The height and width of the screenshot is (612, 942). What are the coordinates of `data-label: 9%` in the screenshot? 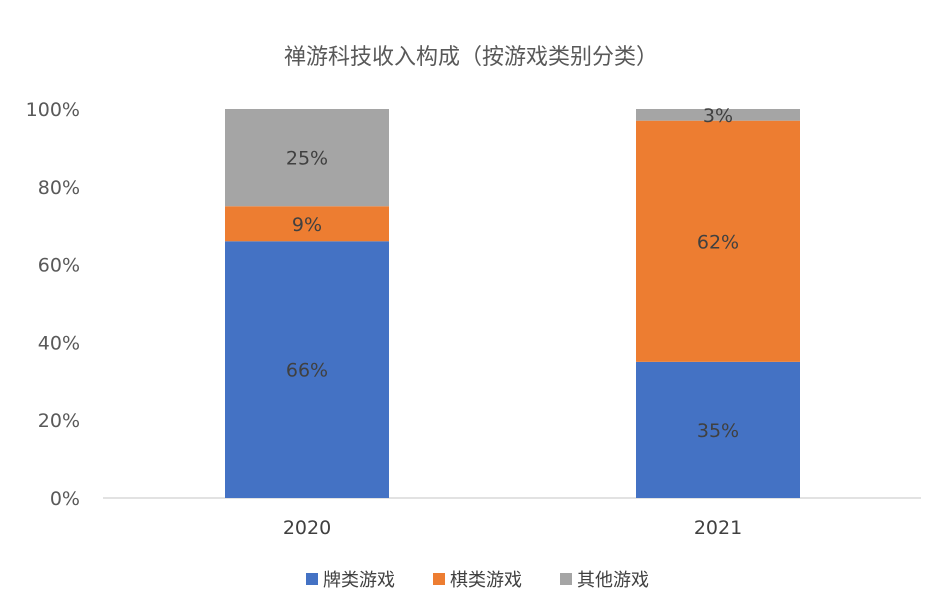 It's located at (307, 225).